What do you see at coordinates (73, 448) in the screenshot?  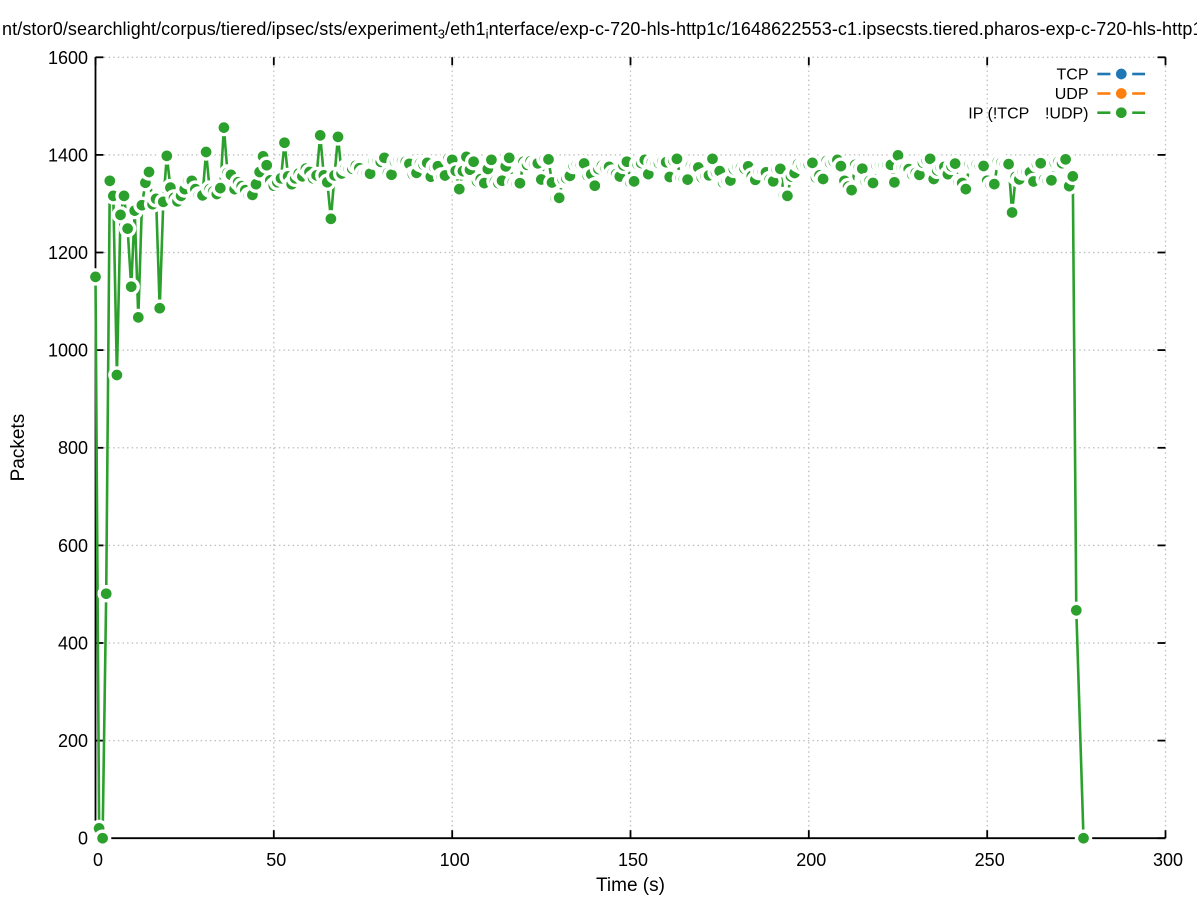 I see `svg-text: 800` at bounding box center [73, 448].